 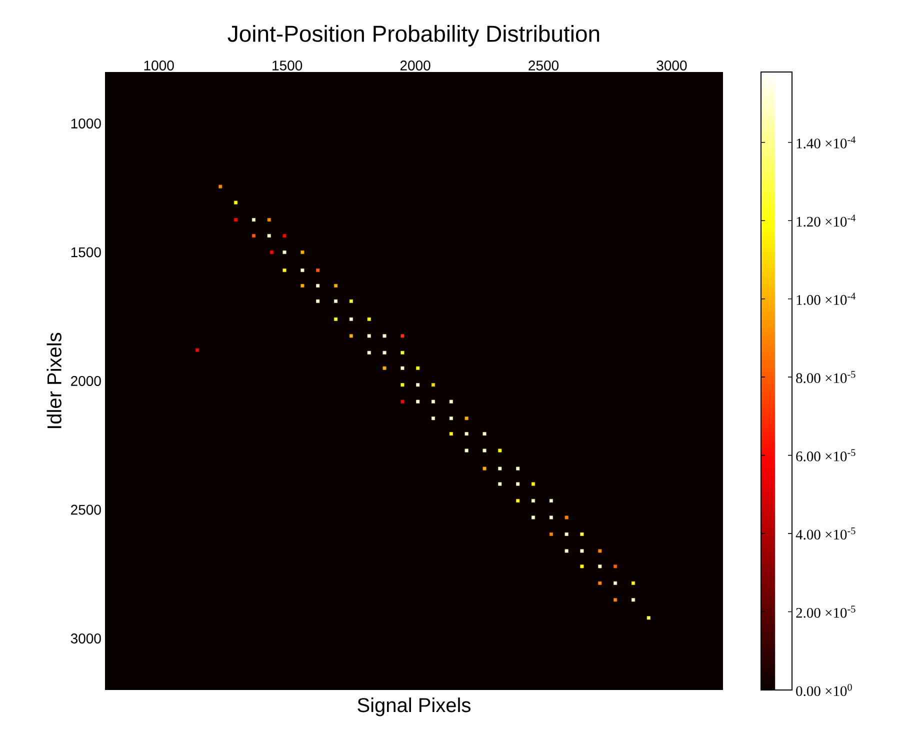 I want to click on y-tick-label: 2000, so click(x=86, y=381).